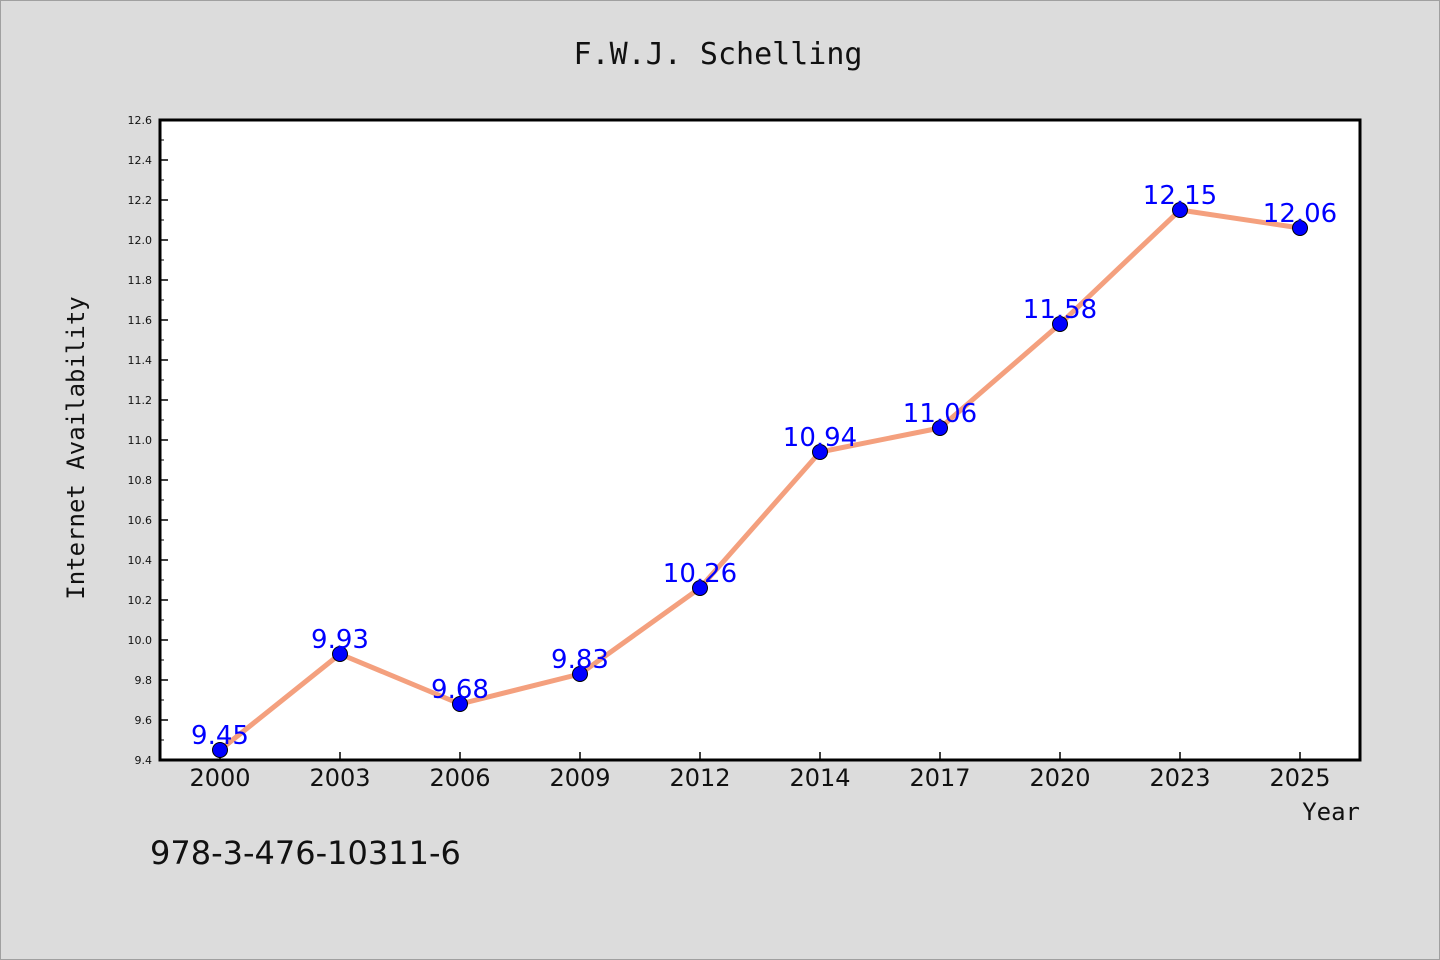  What do you see at coordinates (140, 560) in the screenshot?
I see `y-tick-label: 10.4` at bounding box center [140, 560].